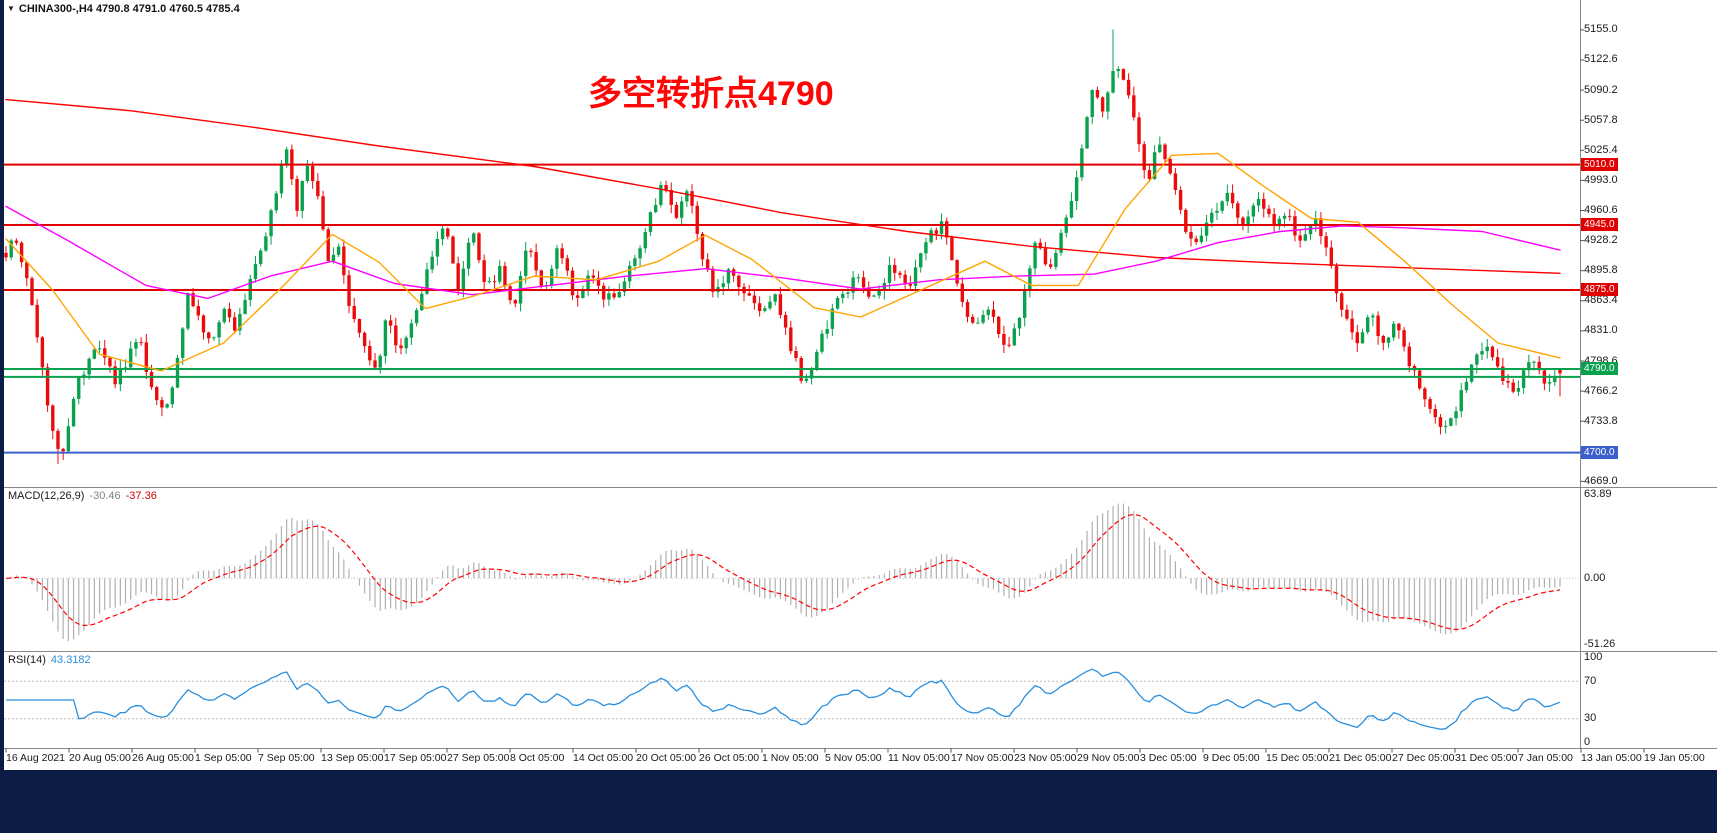 This screenshot has height=833, width=1717. Describe the element at coordinates (1599, 164) in the screenshot. I see `hline-price-label: 5010.0` at that location.